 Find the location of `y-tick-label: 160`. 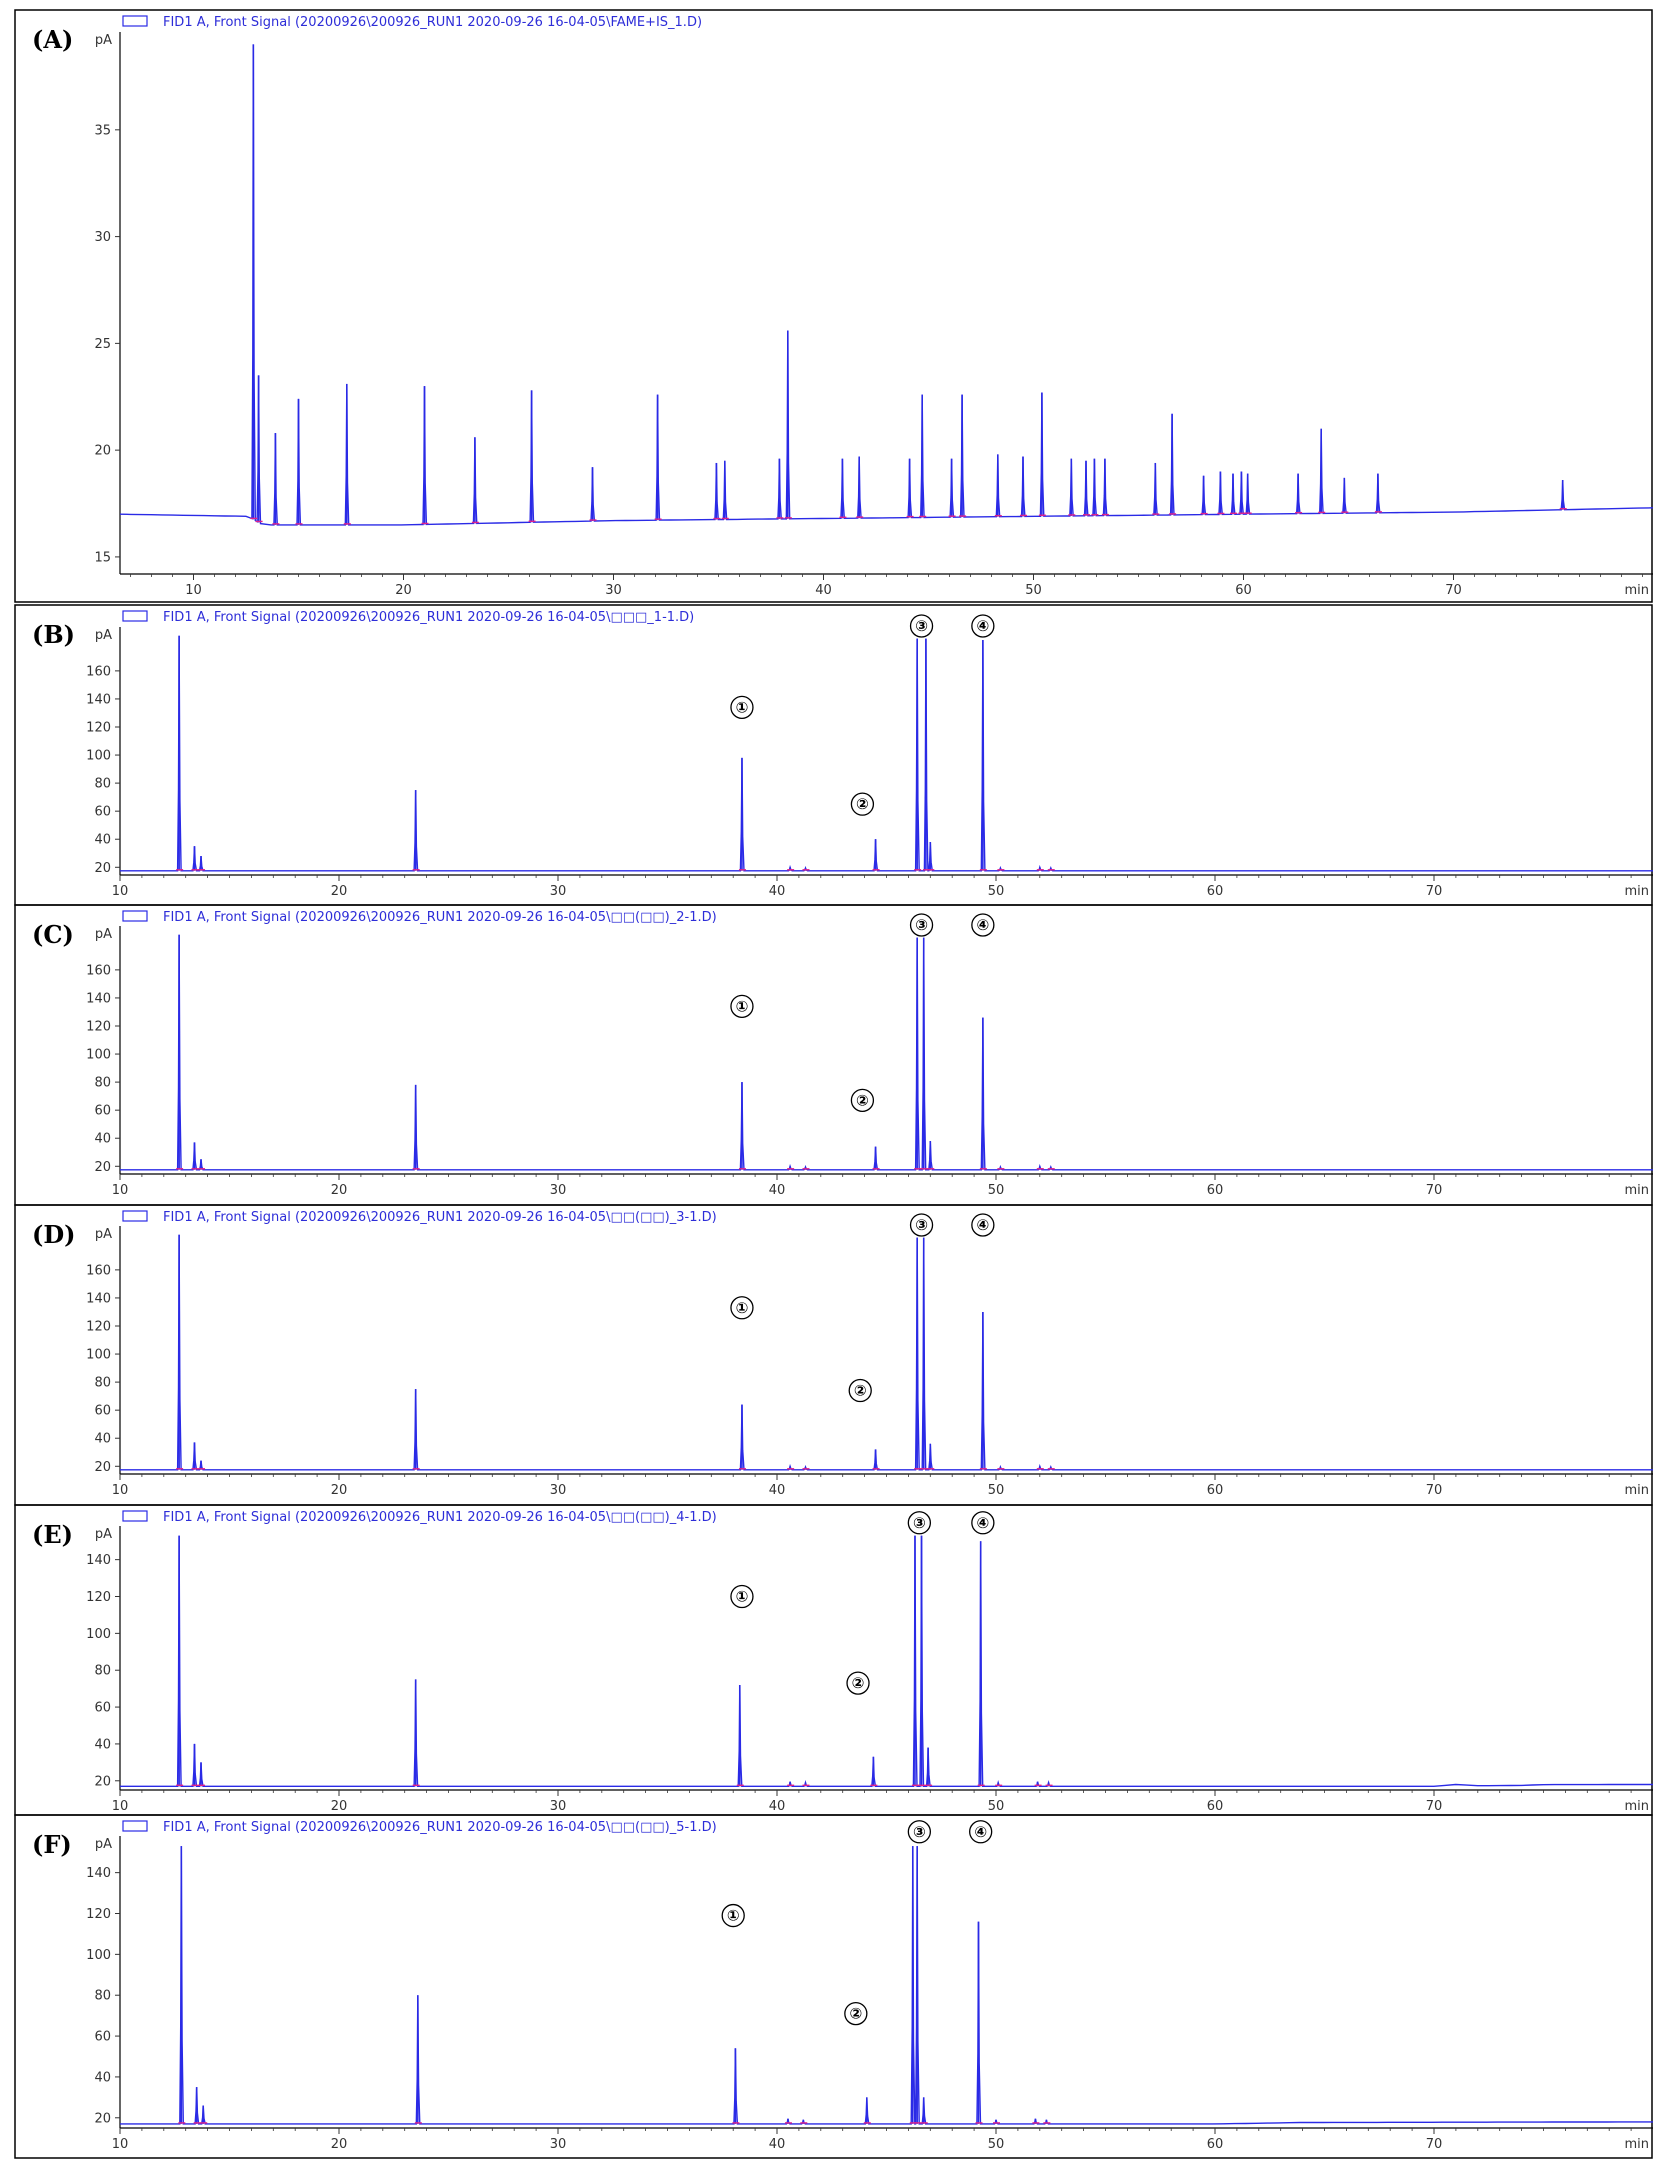

y-tick-label: 160 is located at coordinates (98, 970).